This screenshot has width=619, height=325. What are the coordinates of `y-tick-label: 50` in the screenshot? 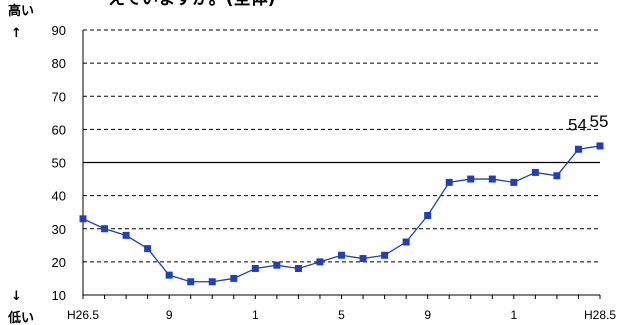 It's located at (59, 163).